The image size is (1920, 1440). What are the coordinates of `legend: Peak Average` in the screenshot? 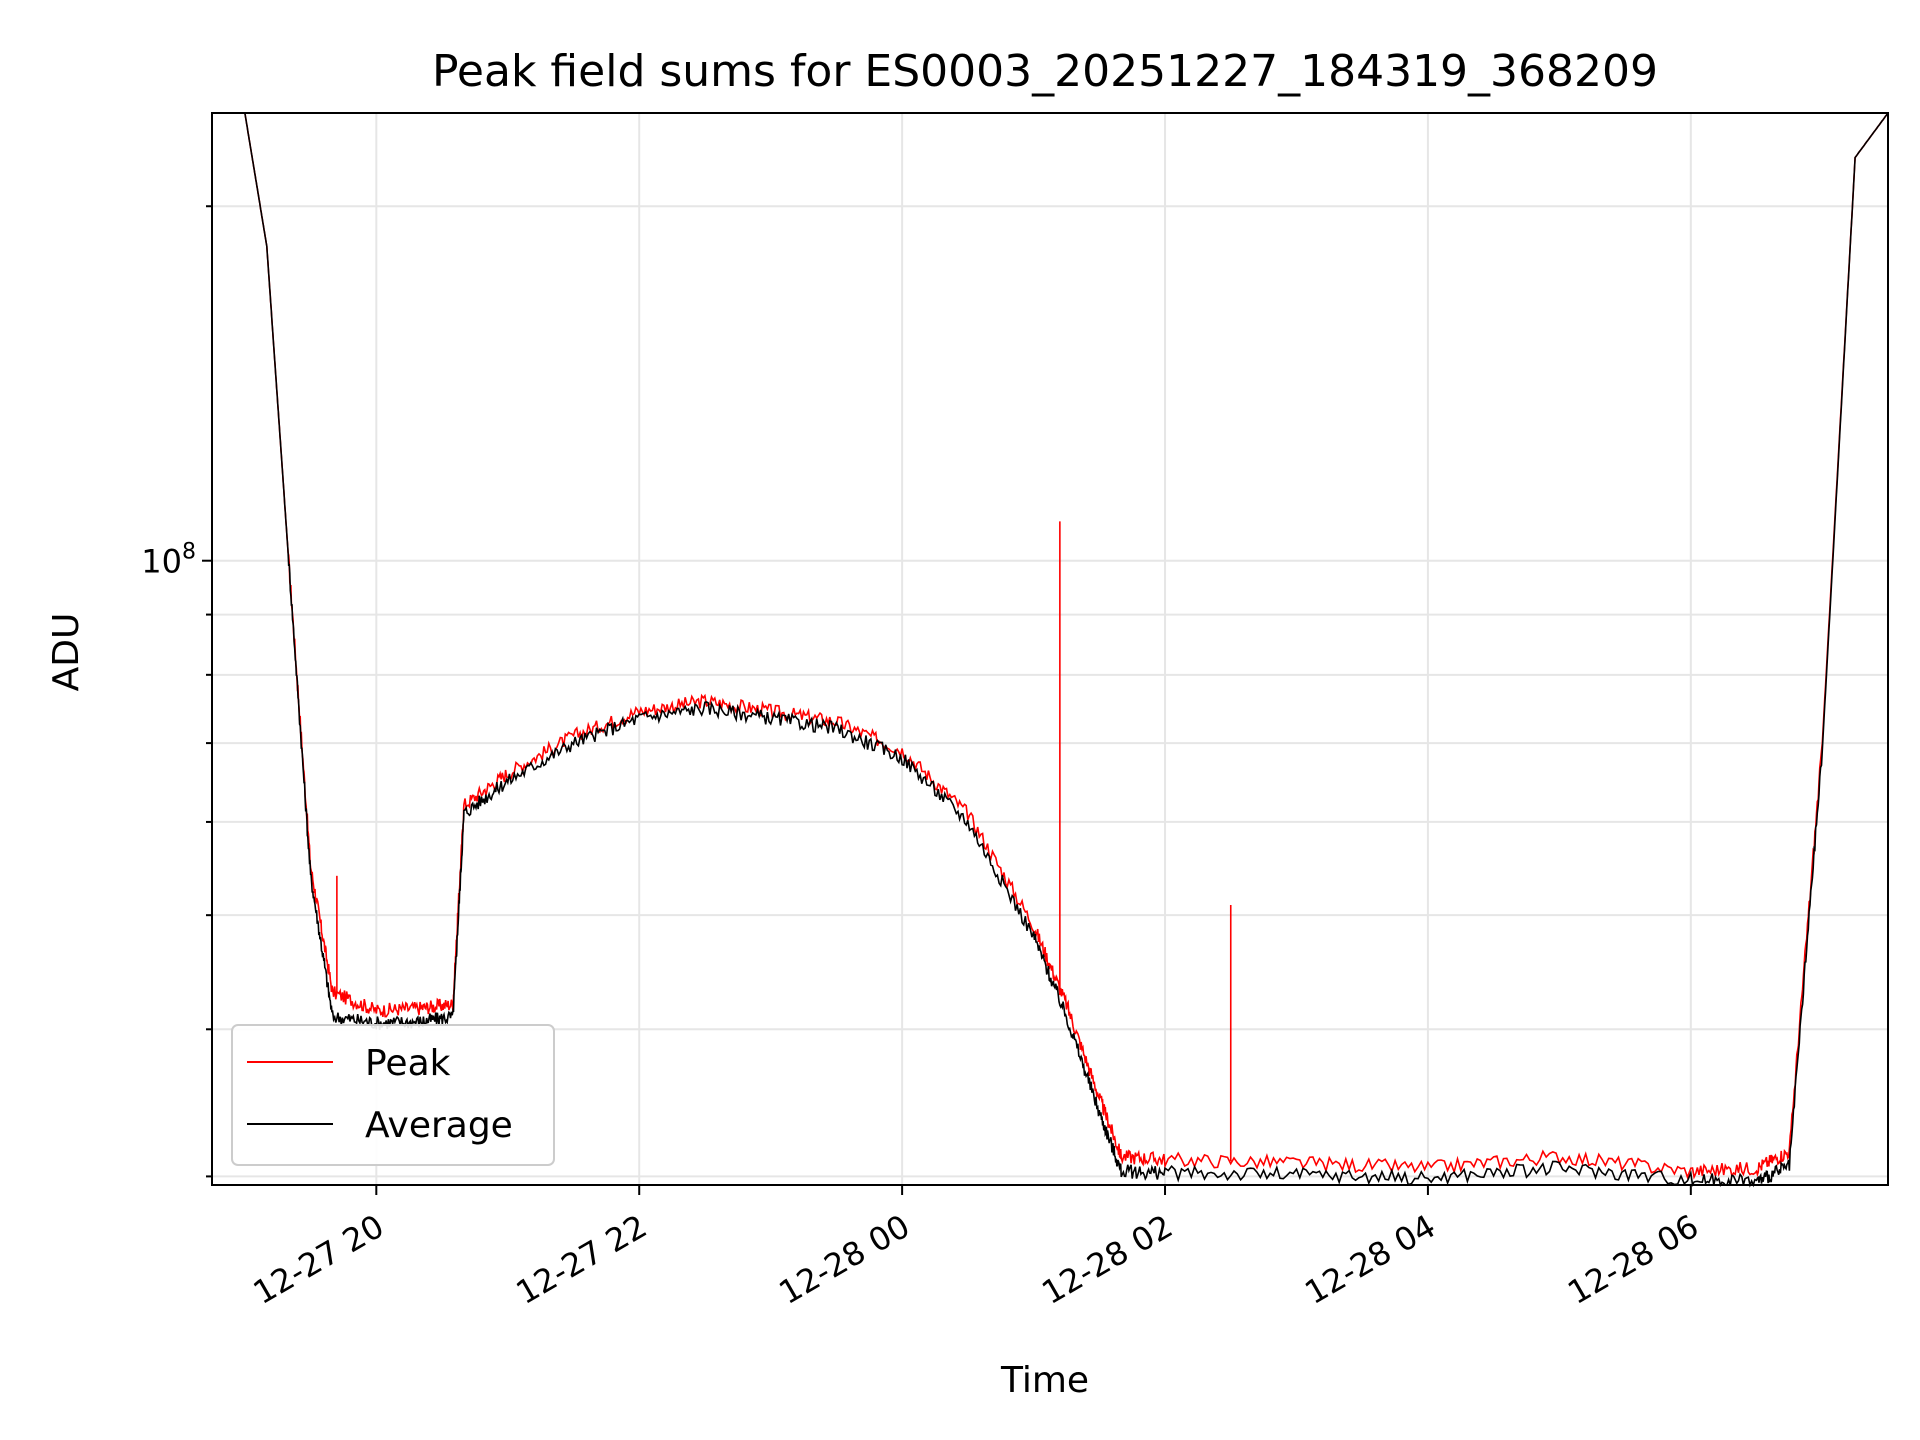 It's located at (393, 1095).